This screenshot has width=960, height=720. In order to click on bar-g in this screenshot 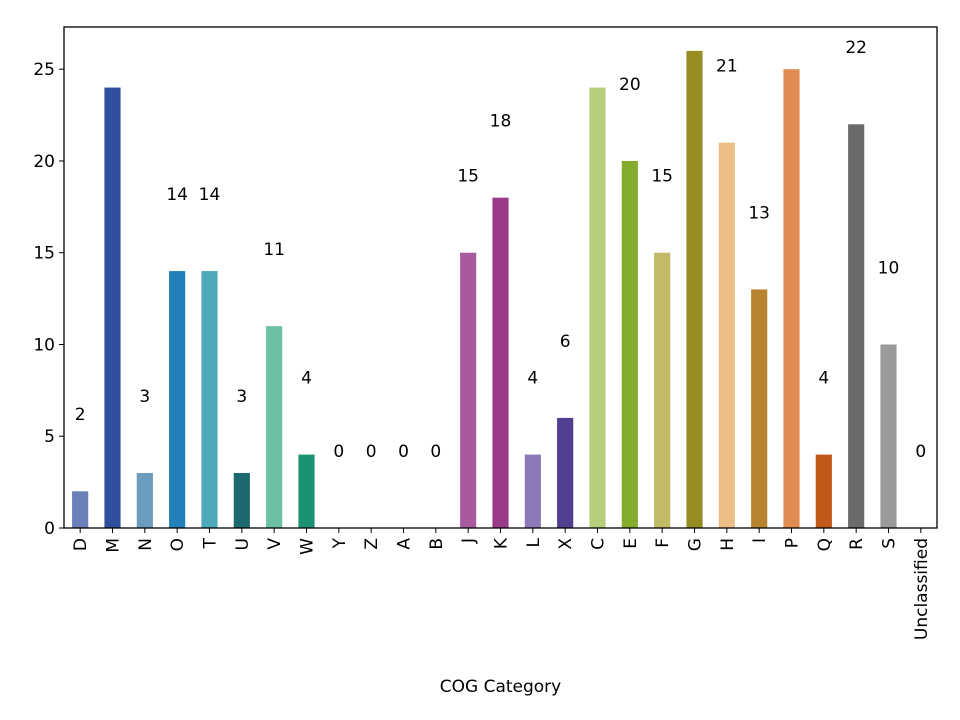, I will do `click(694, 289)`.